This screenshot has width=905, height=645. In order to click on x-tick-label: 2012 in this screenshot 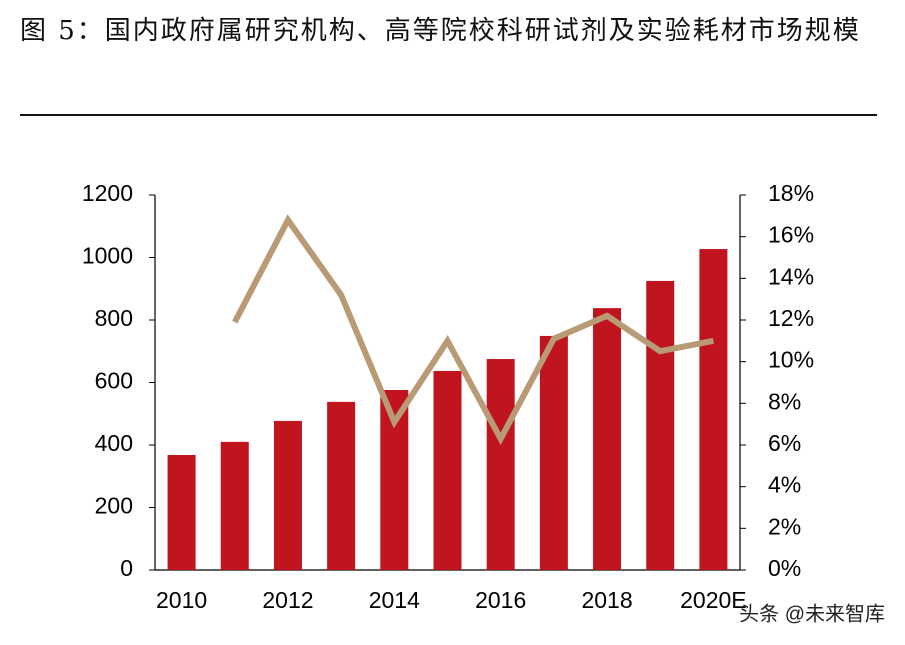, I will do `click(287, 600)`.